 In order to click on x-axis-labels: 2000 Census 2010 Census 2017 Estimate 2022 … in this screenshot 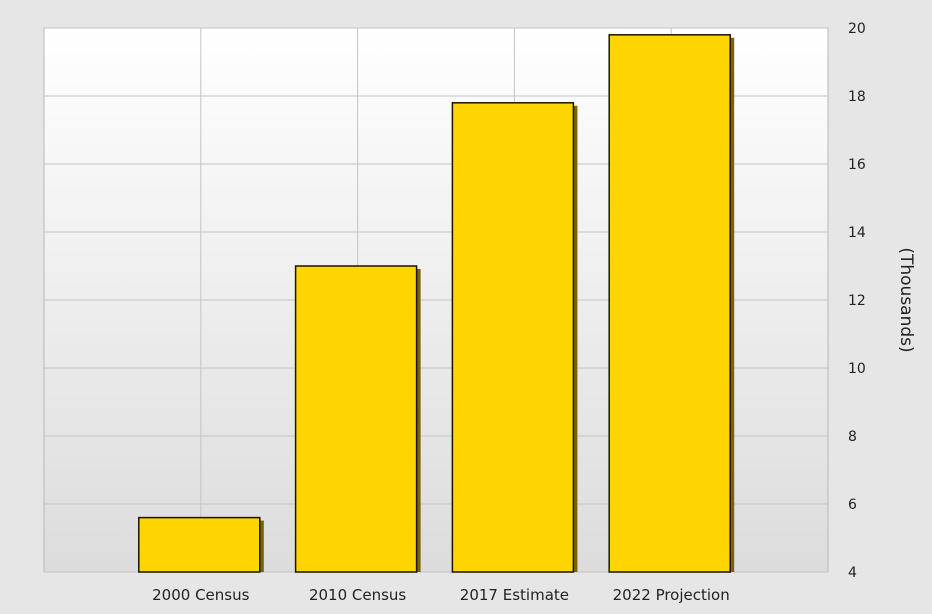, I will do `click(441, 595)`.